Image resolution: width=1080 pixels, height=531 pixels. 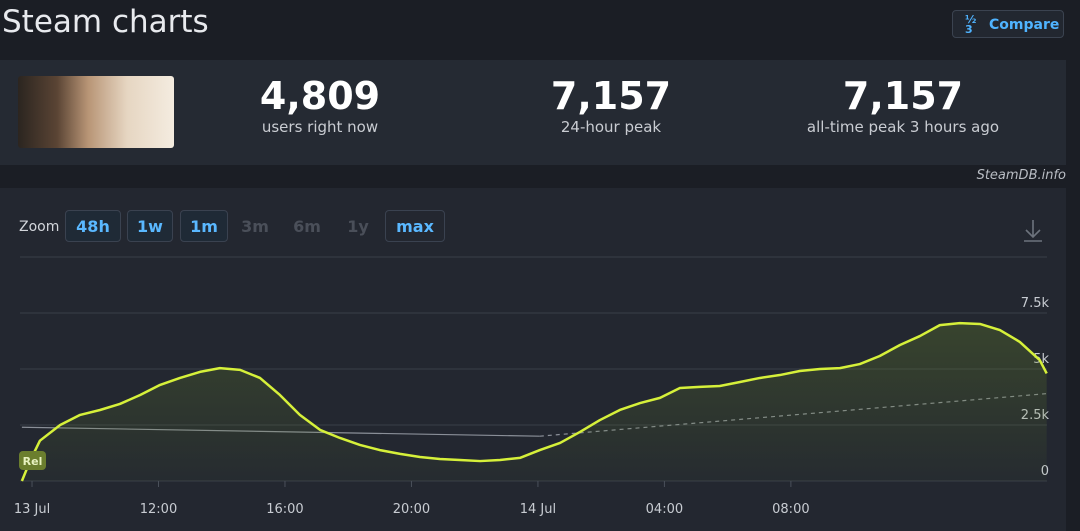 What do you see at coordinates (93, 226) in the screenshot?
I see `zoom-button: 48h` at bounding box center [93, 226].